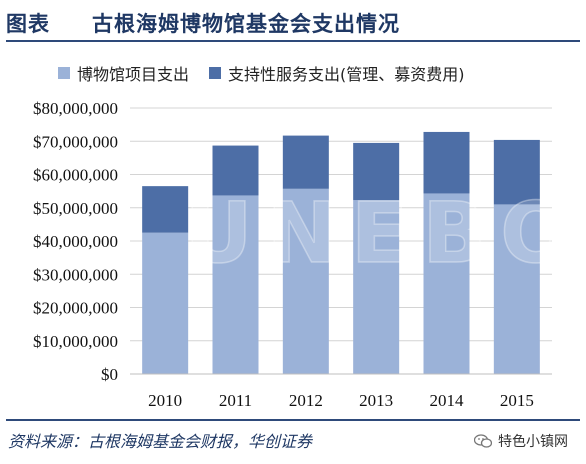 The width and height of the screenshot is (586, 464). I want to click on bar-segment-support-2015, so click(516, 172).